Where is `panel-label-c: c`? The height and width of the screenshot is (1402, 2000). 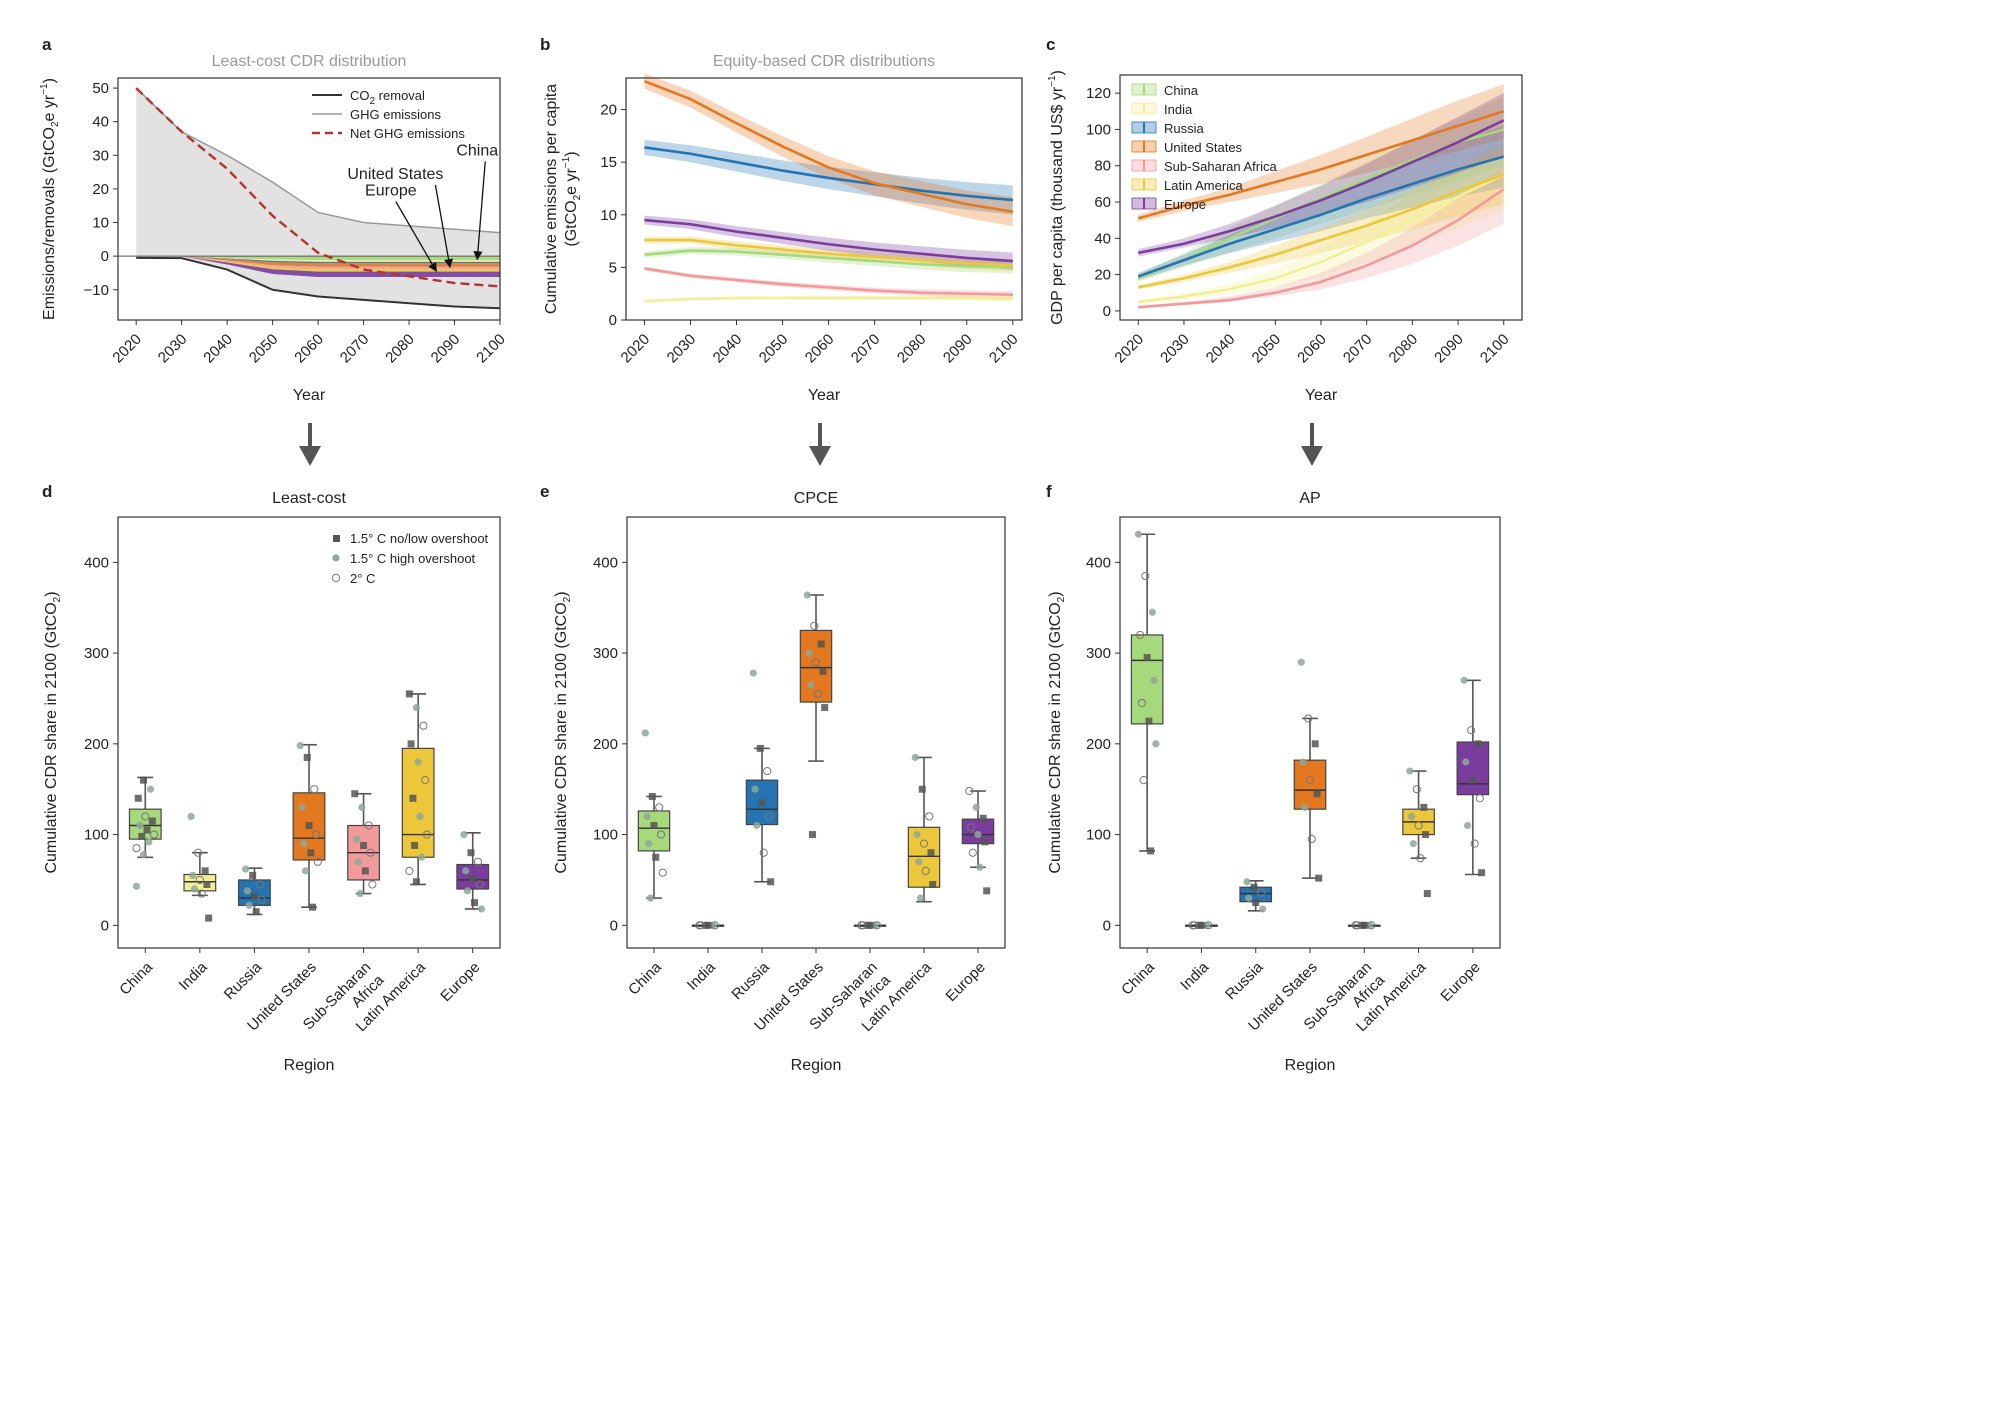 panel-label-c: c is located at coordinates (1050, 44).